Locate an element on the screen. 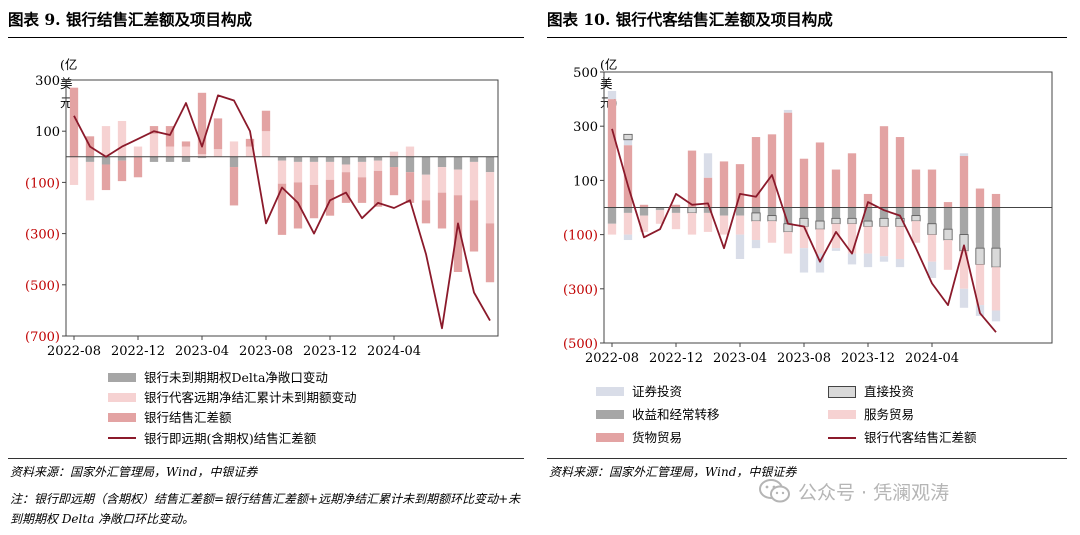 The image size is (1080, 535). x-tick-label: 2024-04 is located at coordinates (394, 351).